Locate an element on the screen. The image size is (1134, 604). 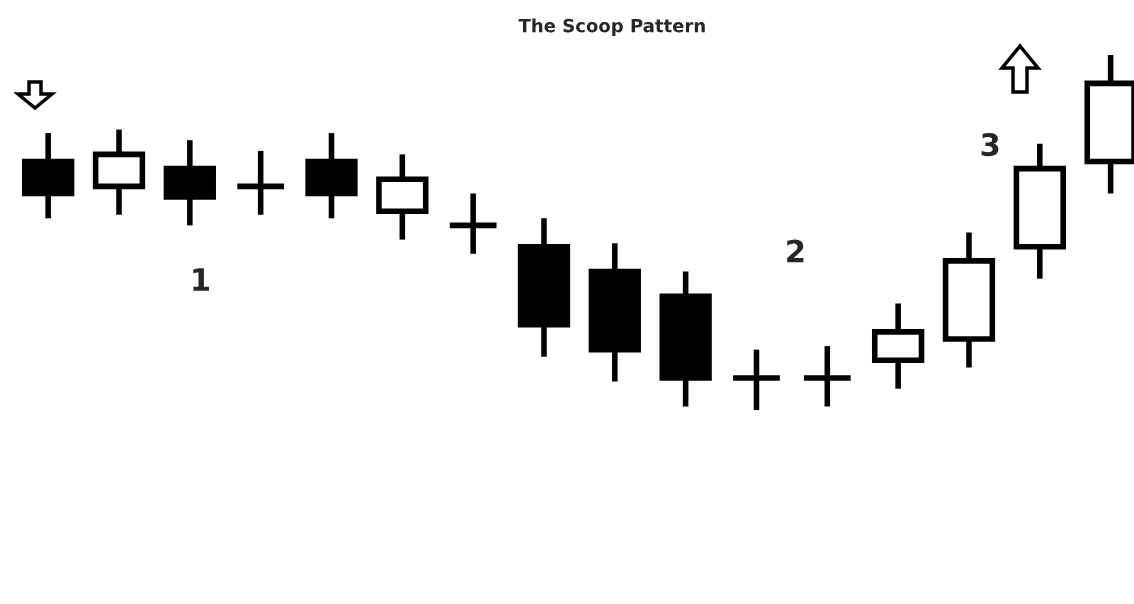
annotation: 2 is located at coordinates (795, 251).